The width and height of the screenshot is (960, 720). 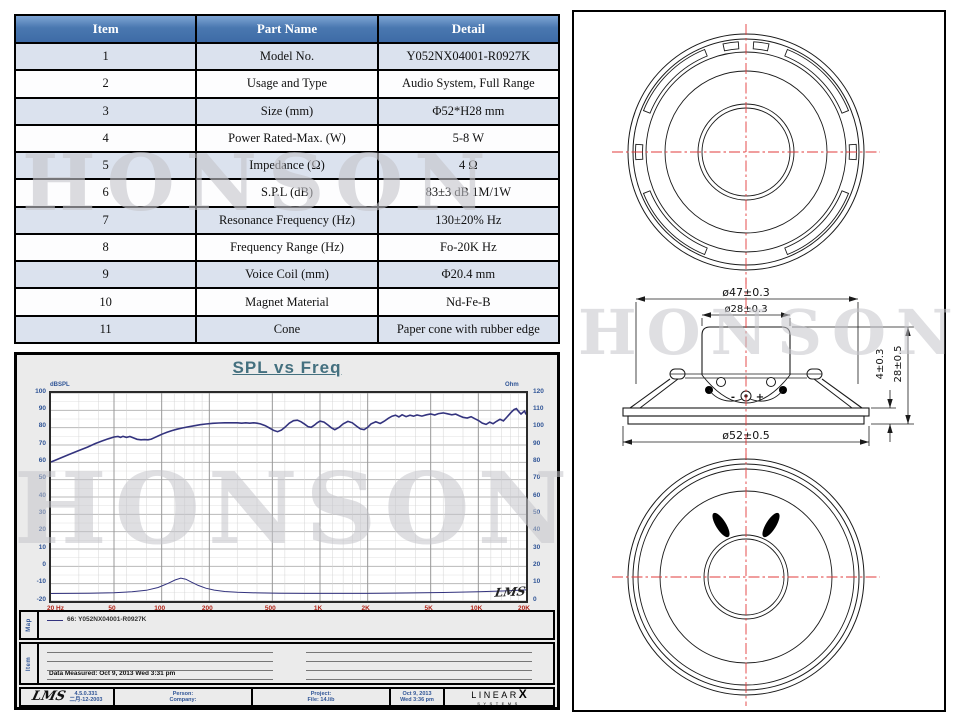 I want to click on map-label: Map, so click(x=29, y=625).